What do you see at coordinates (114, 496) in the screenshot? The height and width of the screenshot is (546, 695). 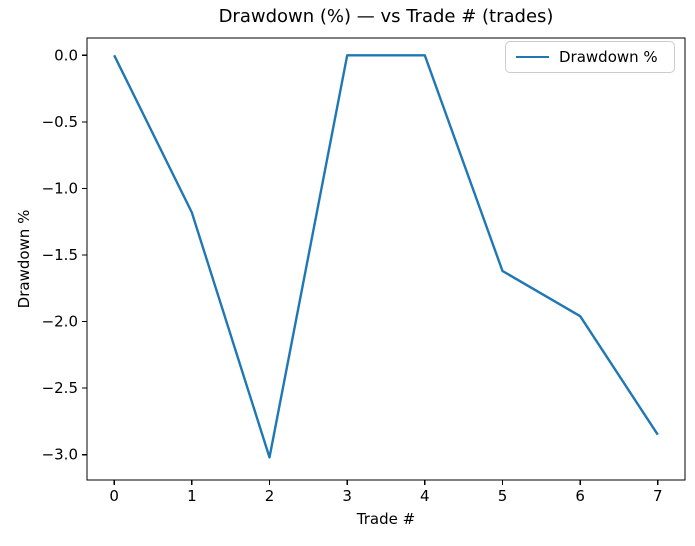 I see `x-tick-label: 0` at bounding box center [114, 496].